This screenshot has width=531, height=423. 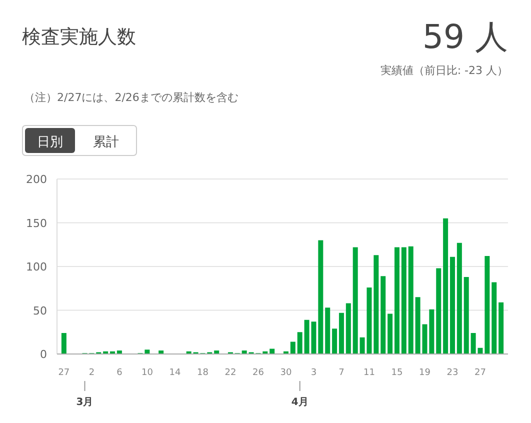 I want to click on x-tick-label: 6, so click(x=119, y=373).